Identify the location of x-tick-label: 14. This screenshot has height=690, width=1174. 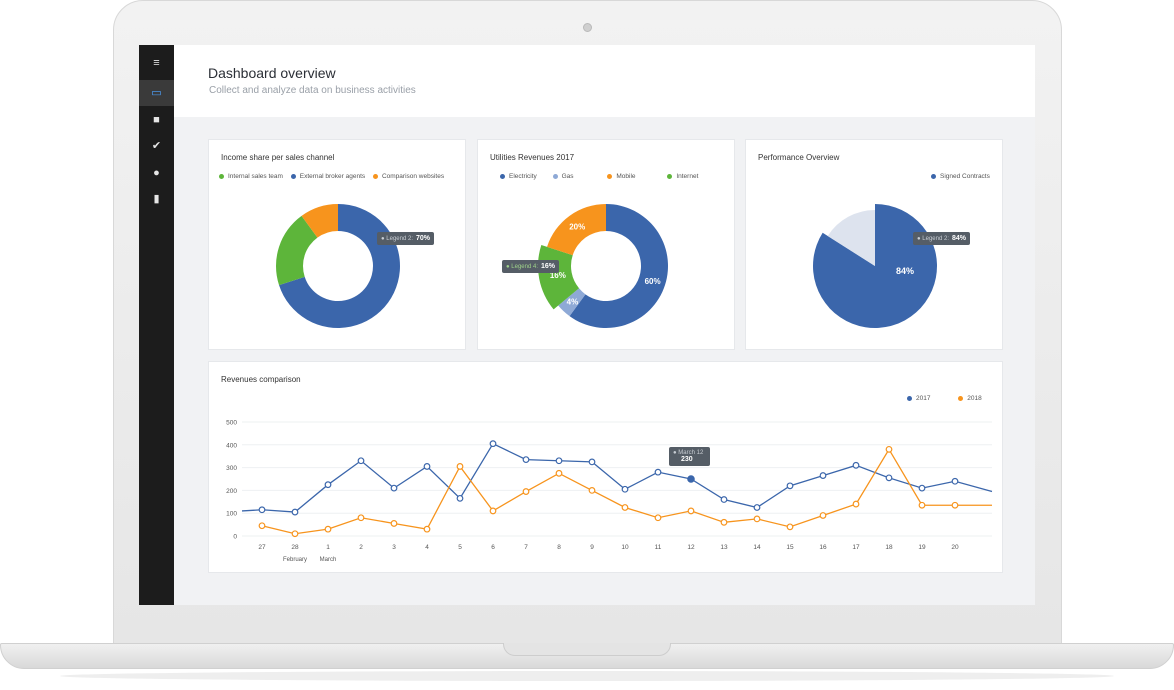
(757, 547).